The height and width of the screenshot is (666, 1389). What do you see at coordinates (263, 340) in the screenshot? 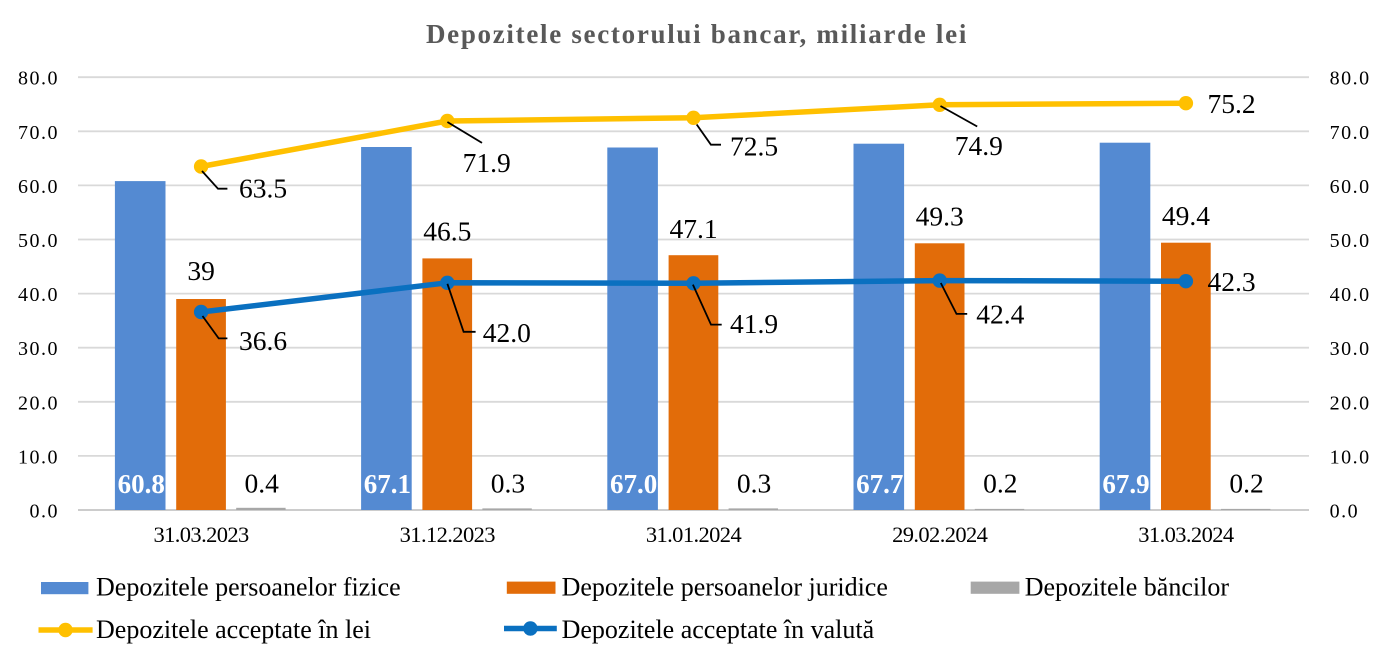
I see `svg-text: 36.6` at bounding box center [263, 340].